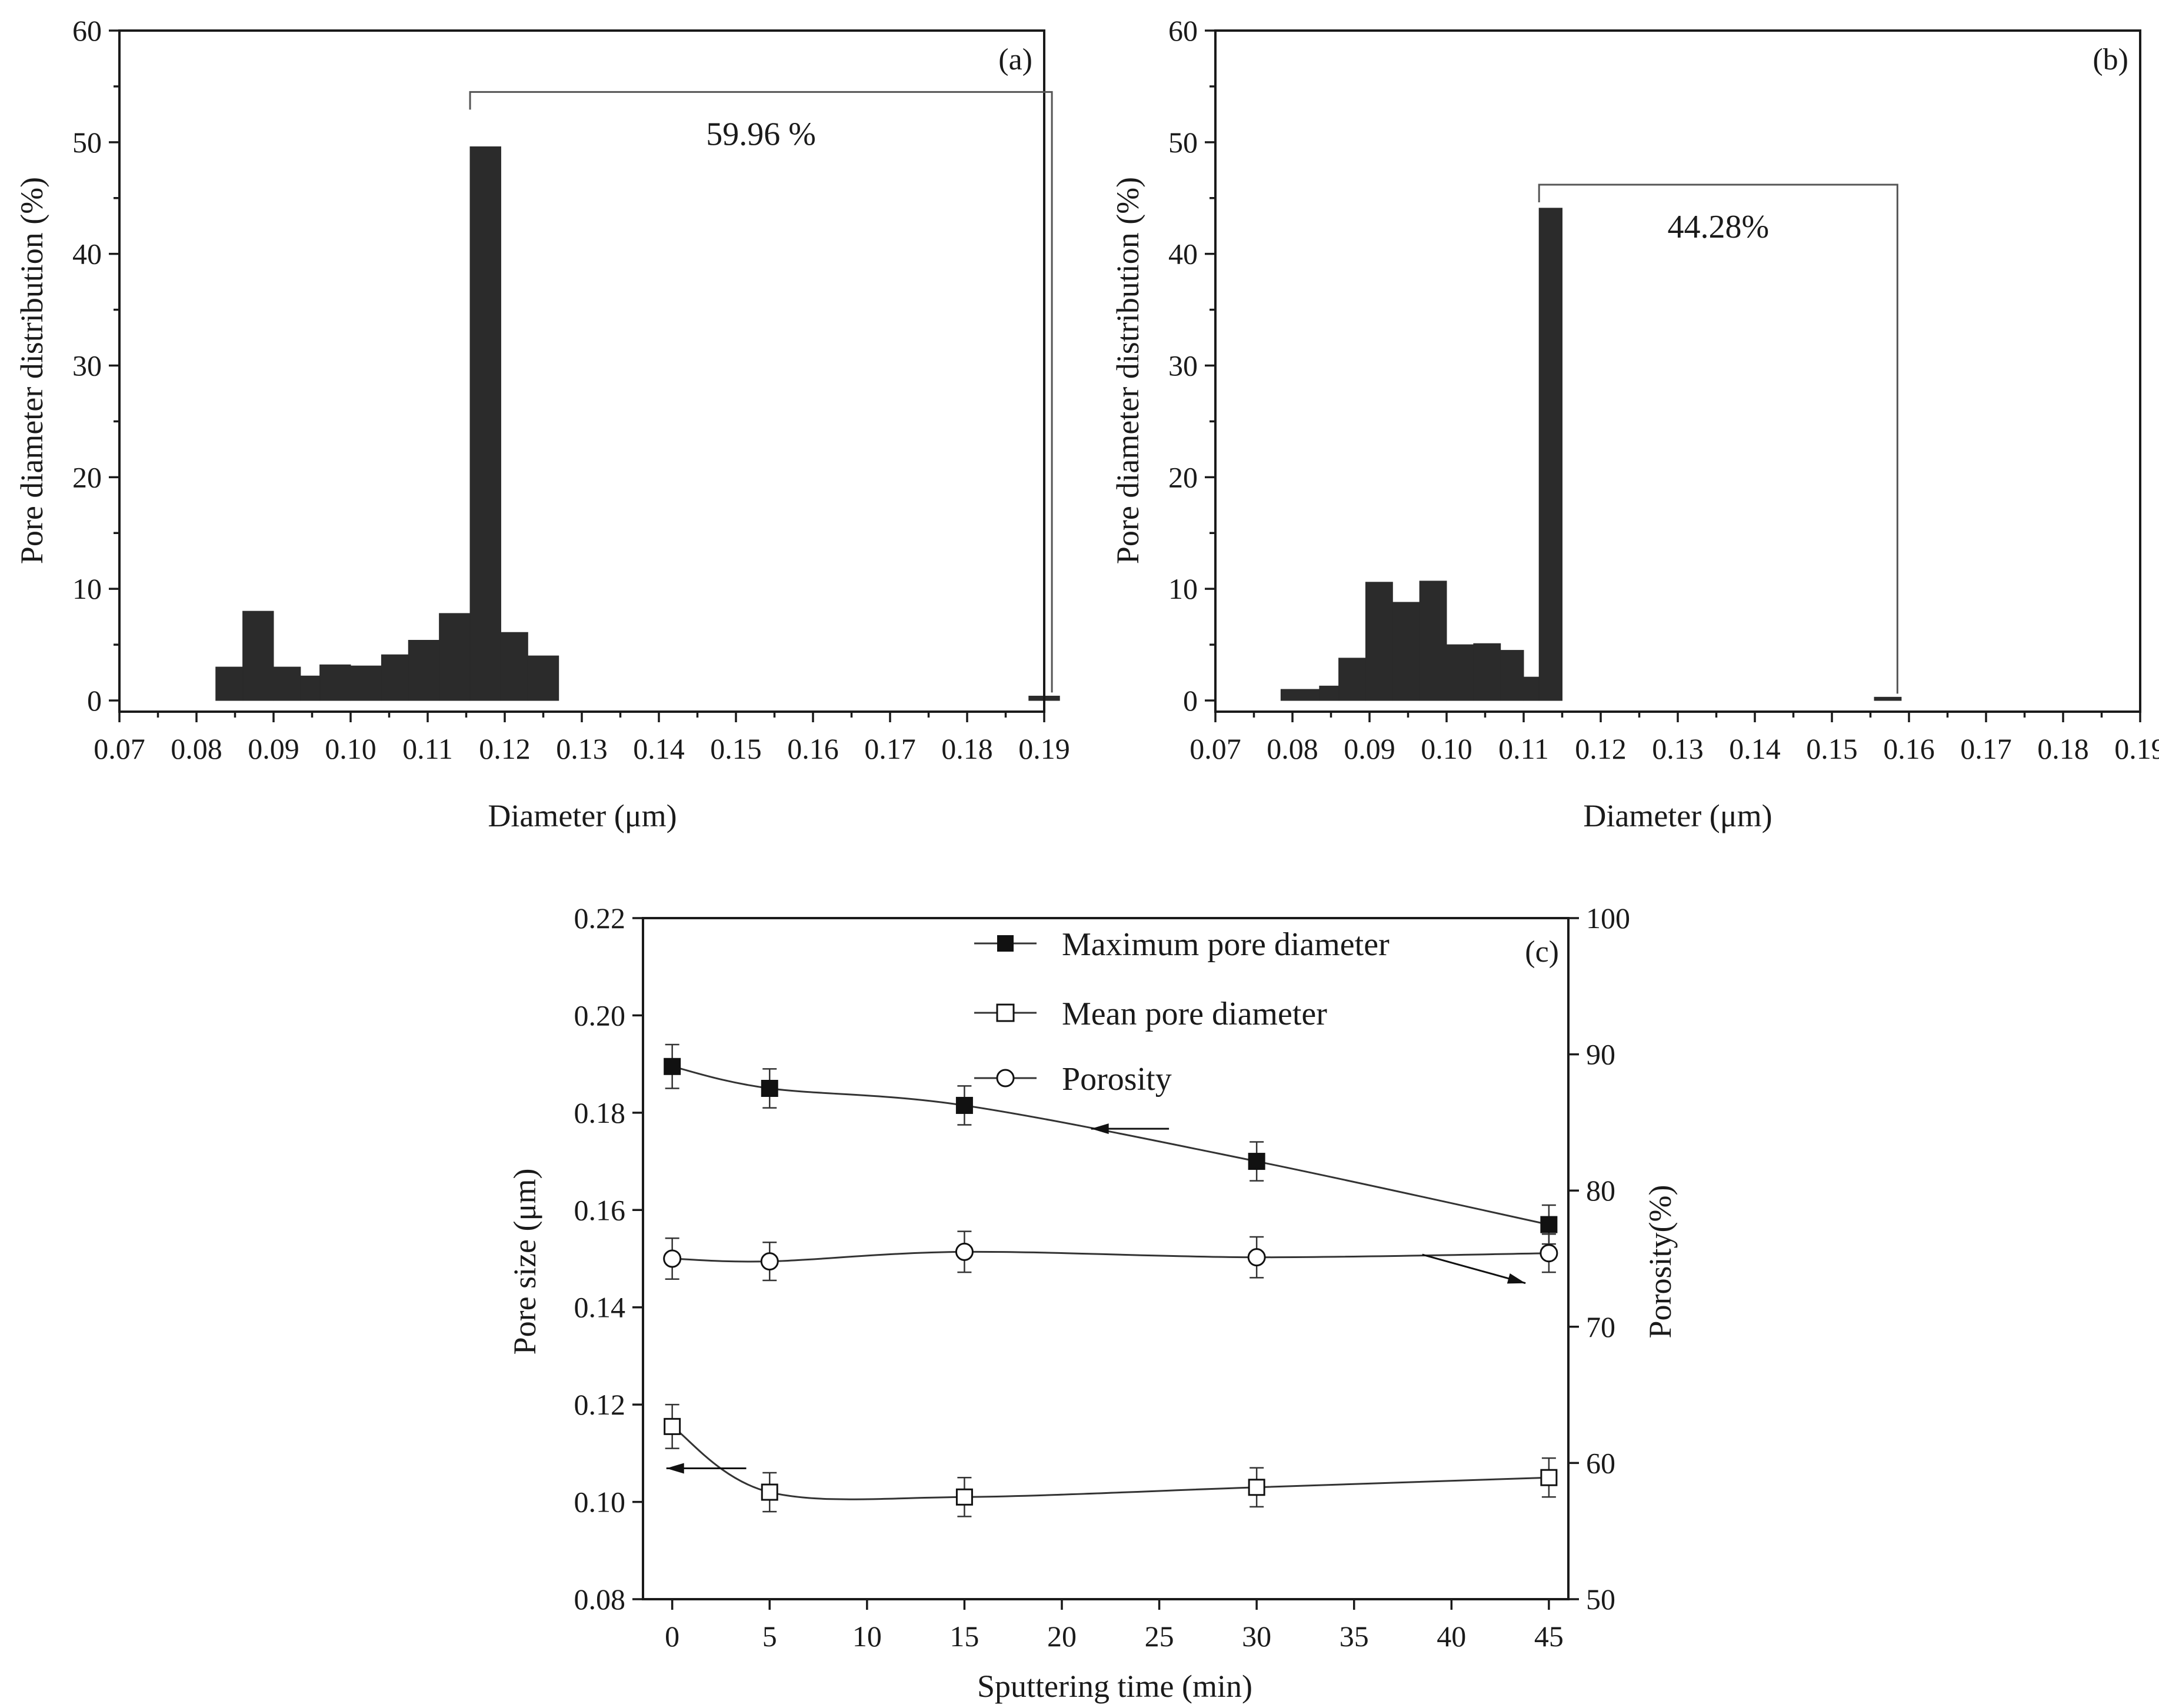 This screenshot has width=2159, height=1708. Describe the element at coordinates (675, 1468) in the screenshot. I see `arrow-mean-to-left-head` at that location.